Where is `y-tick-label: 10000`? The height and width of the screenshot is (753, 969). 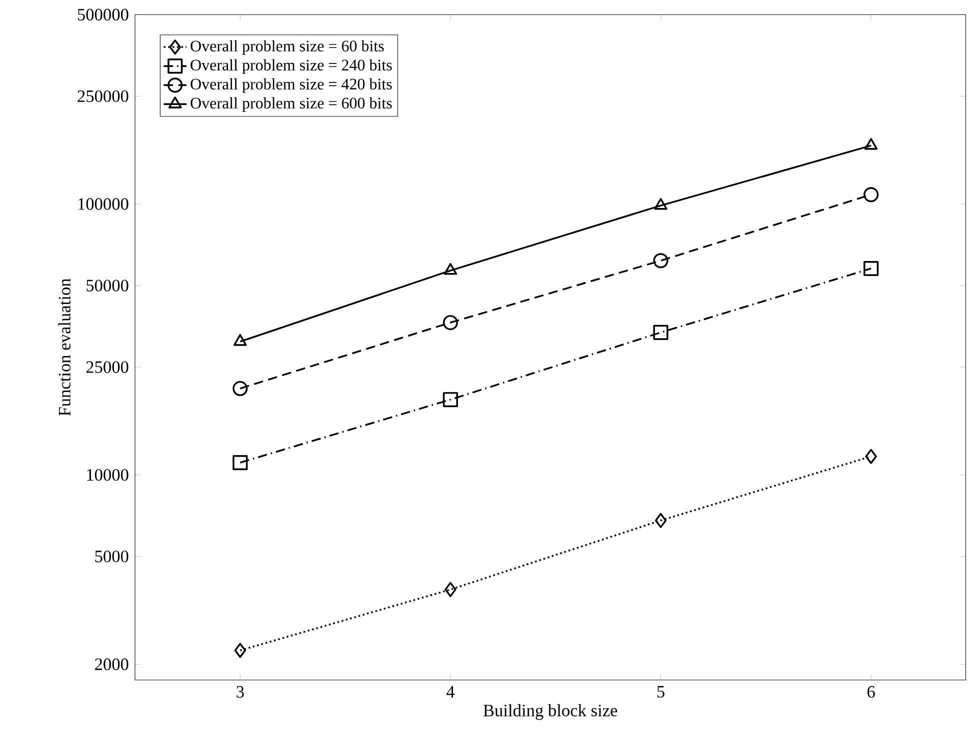 y-tick-label: 10000 is located at coordinates (107, 475).